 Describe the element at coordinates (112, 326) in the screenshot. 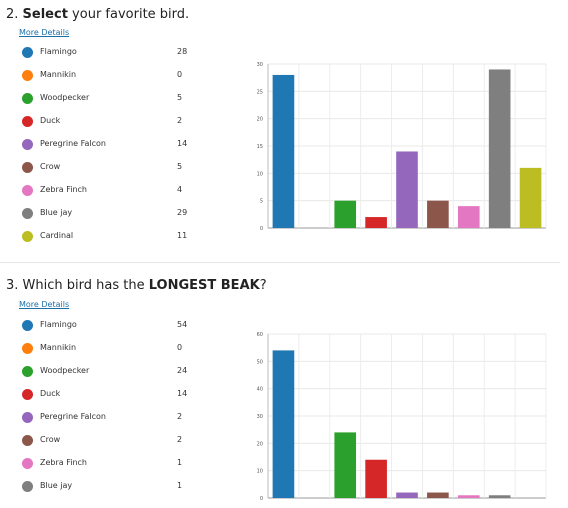

I see `option-row: Flamingo 54` at that location.